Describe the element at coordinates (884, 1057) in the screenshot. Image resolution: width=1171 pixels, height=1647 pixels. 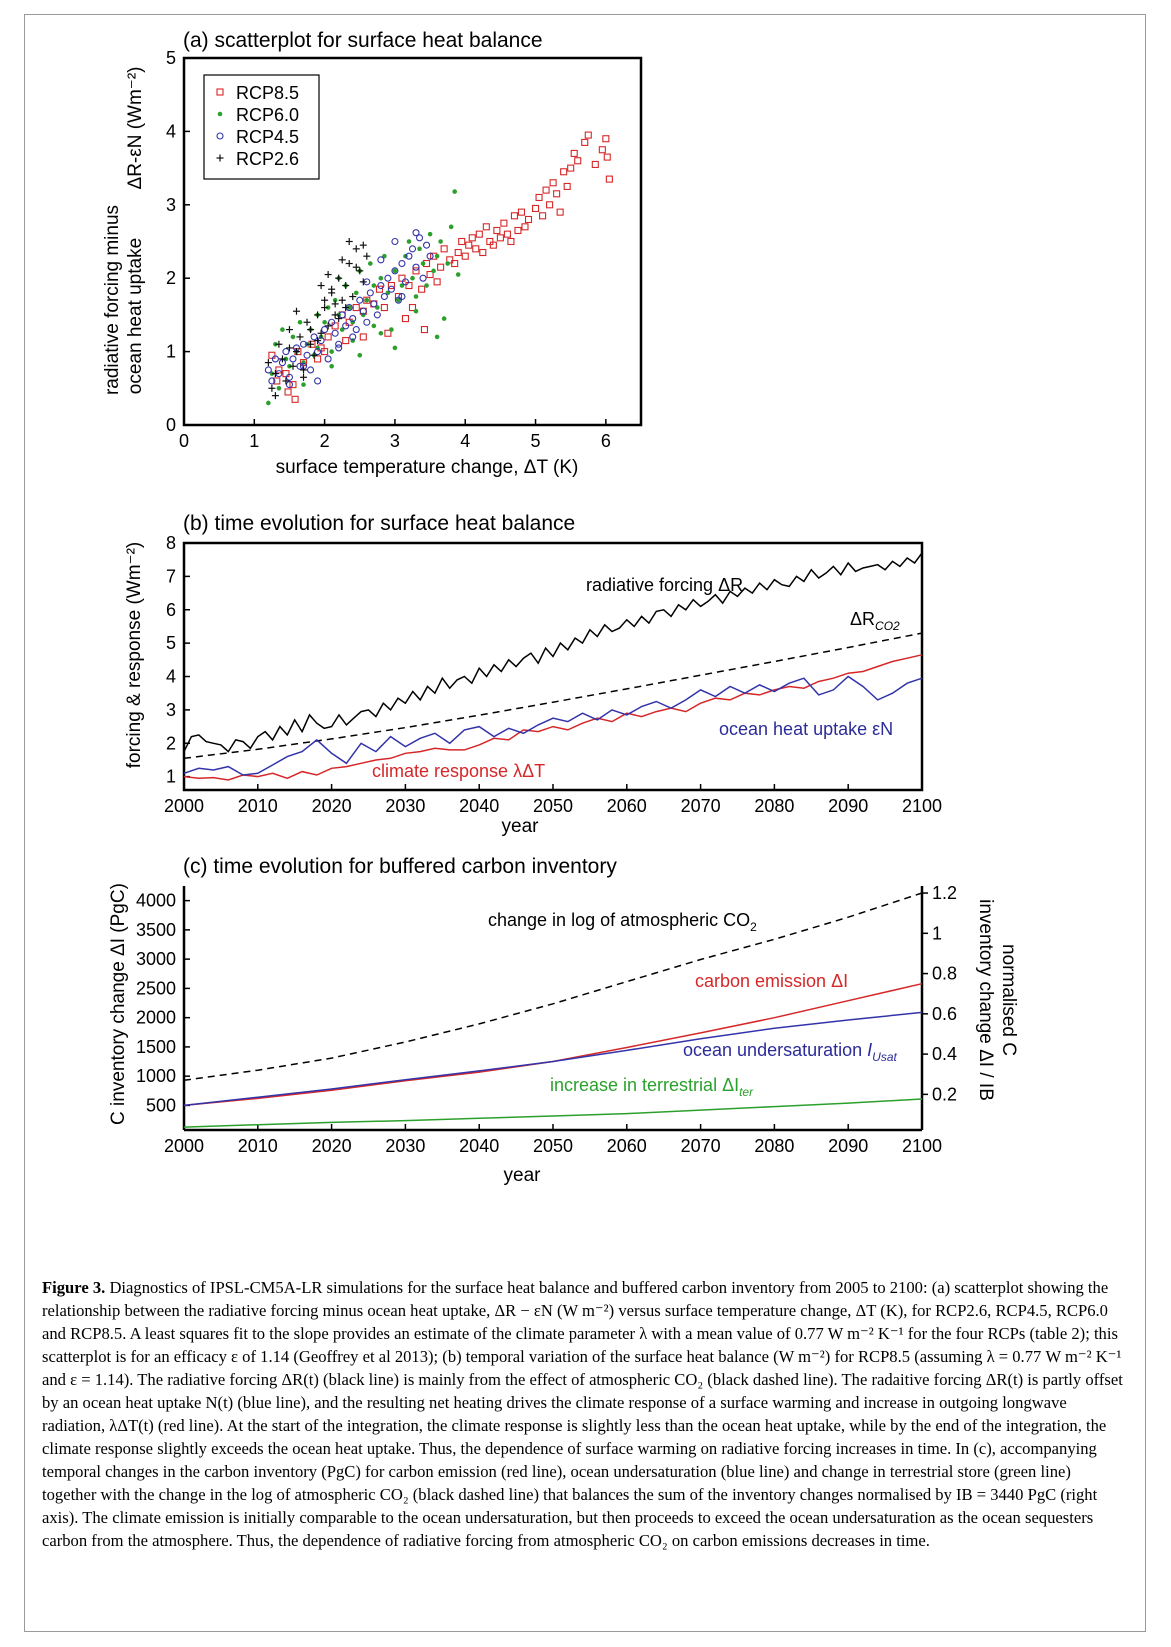
I see `panel-c-label-ocean-sub: Usat` at that location.